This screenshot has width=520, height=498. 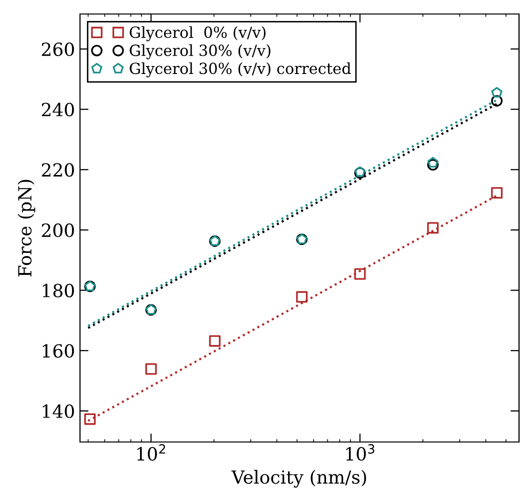 I want to click on y-tick-label: 260, so click(x=58, y=49).